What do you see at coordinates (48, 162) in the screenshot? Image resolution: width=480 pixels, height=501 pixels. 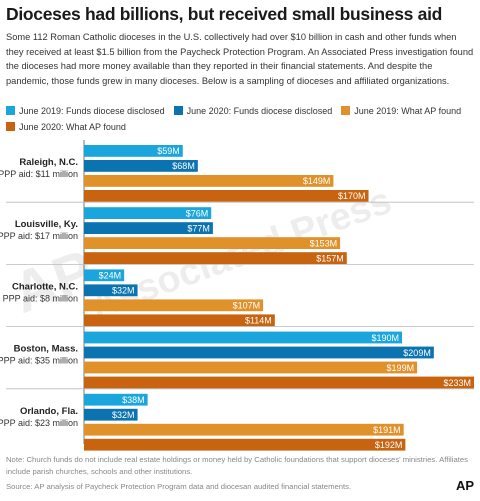 I see `category-label: Raleigh, N.C.` at bounding box center [48, 162].